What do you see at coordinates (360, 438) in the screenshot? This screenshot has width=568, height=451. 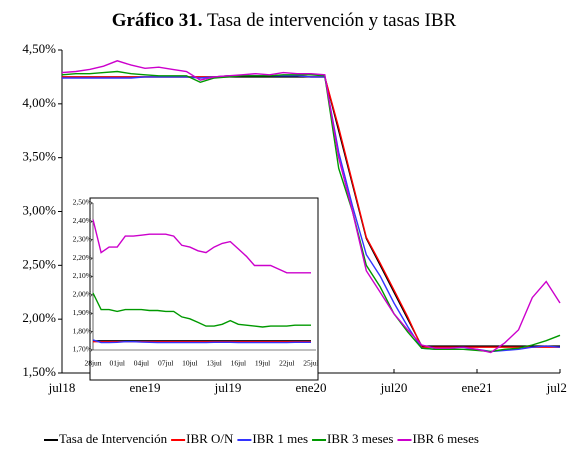 I see `legend-label: IBR 3 meses` at bounding box center [360, 438].